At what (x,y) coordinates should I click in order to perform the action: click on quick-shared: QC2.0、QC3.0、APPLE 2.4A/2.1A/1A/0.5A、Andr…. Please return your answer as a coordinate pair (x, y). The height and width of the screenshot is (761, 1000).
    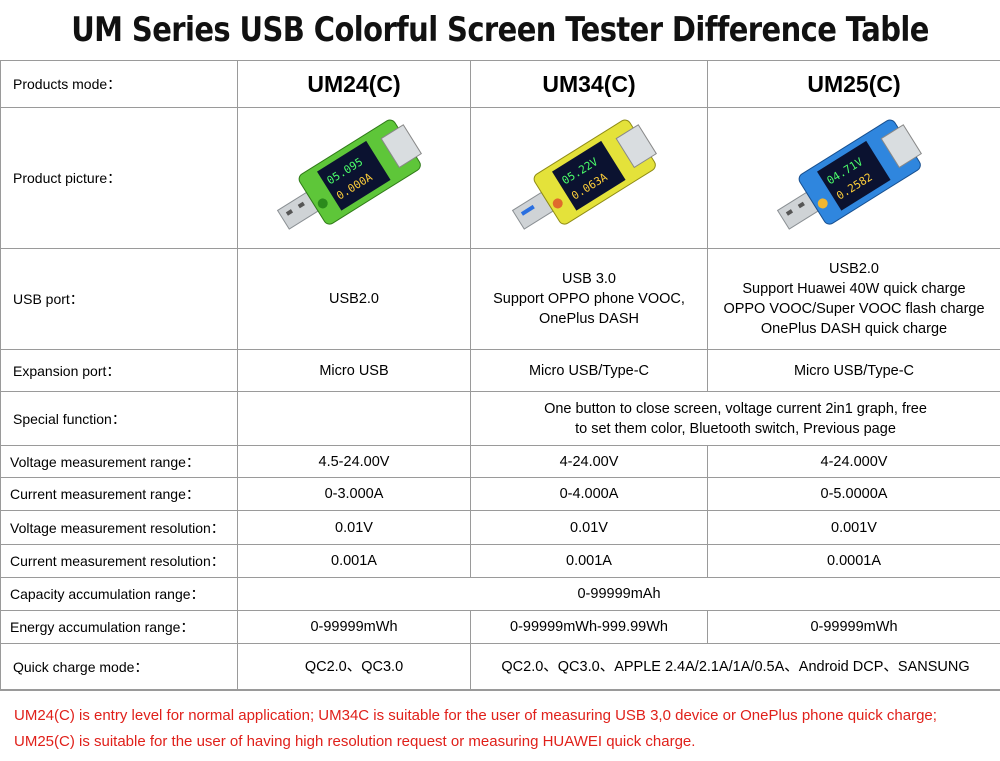
    Looking at the image, I should click on (735, 667).